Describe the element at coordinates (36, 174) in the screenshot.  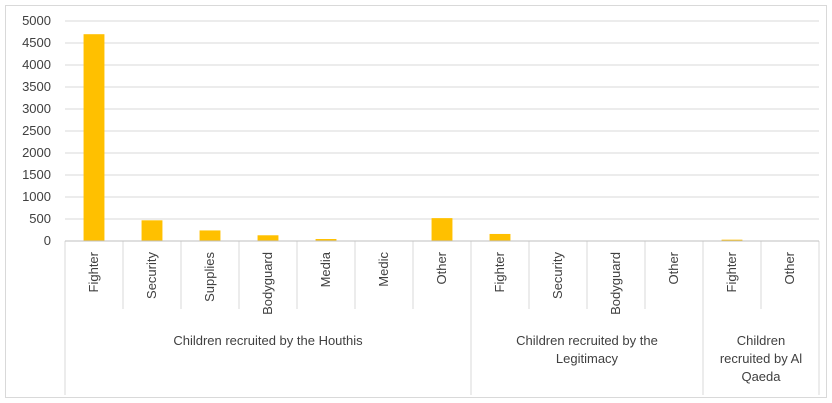
I see `y-tick-label: 1500` at that location.